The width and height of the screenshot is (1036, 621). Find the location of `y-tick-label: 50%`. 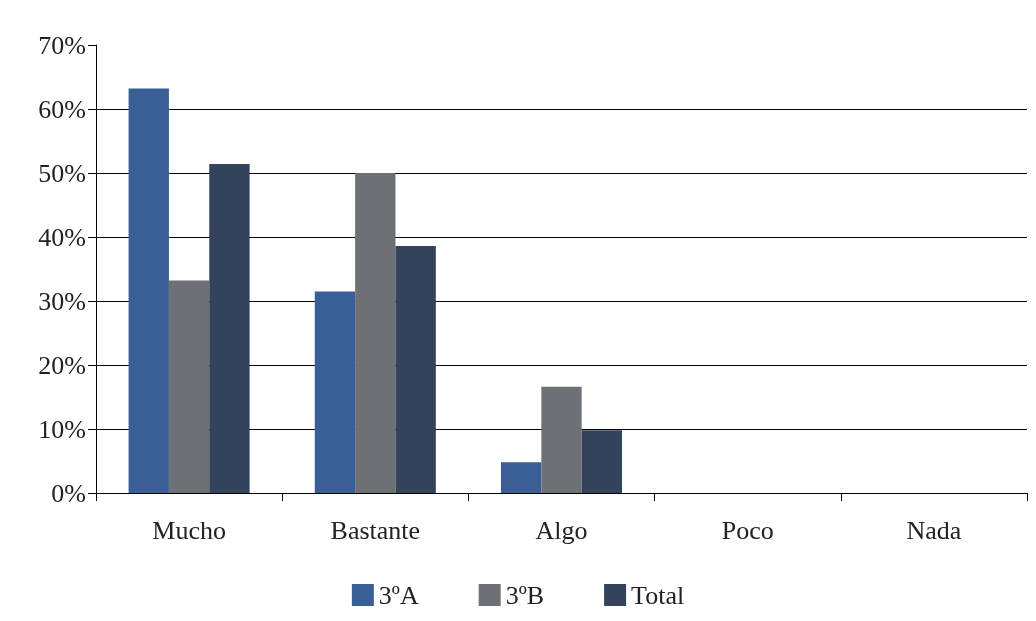

y-tick-label: 50% is located at coordinates (62, 173).